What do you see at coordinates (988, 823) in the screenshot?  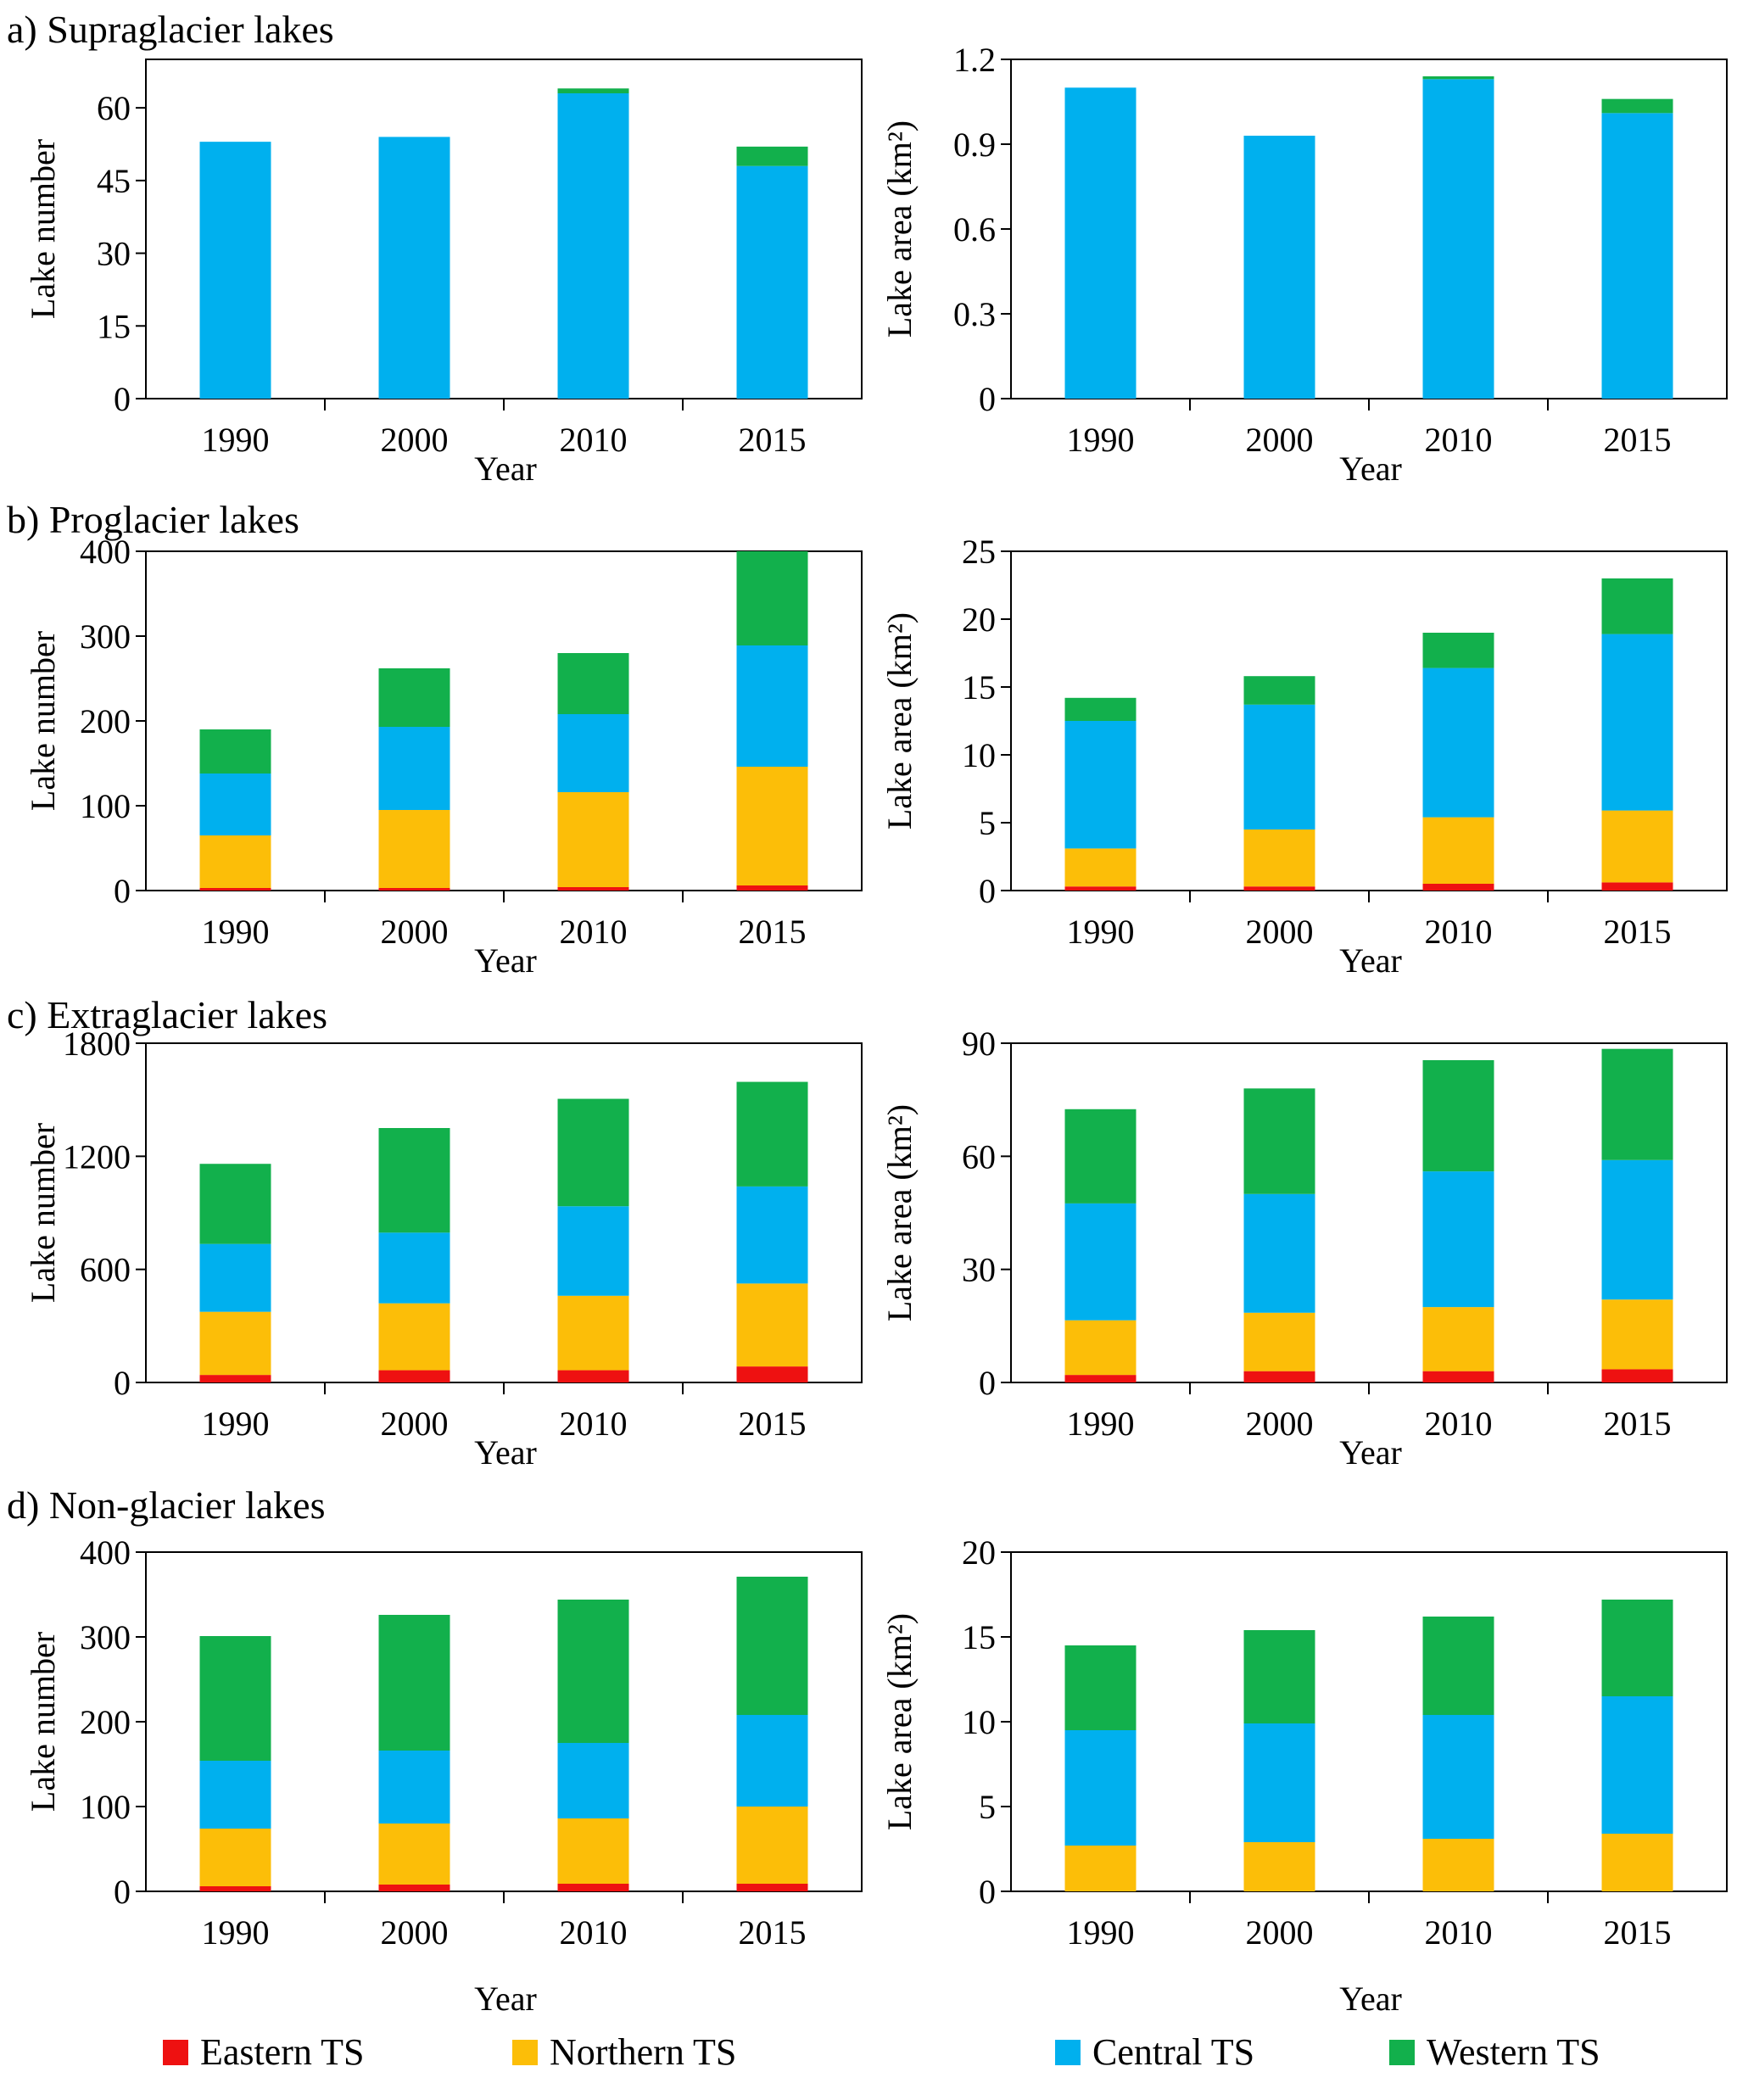 I see `y-tick-label: 5` at bounding box center [988, 823].